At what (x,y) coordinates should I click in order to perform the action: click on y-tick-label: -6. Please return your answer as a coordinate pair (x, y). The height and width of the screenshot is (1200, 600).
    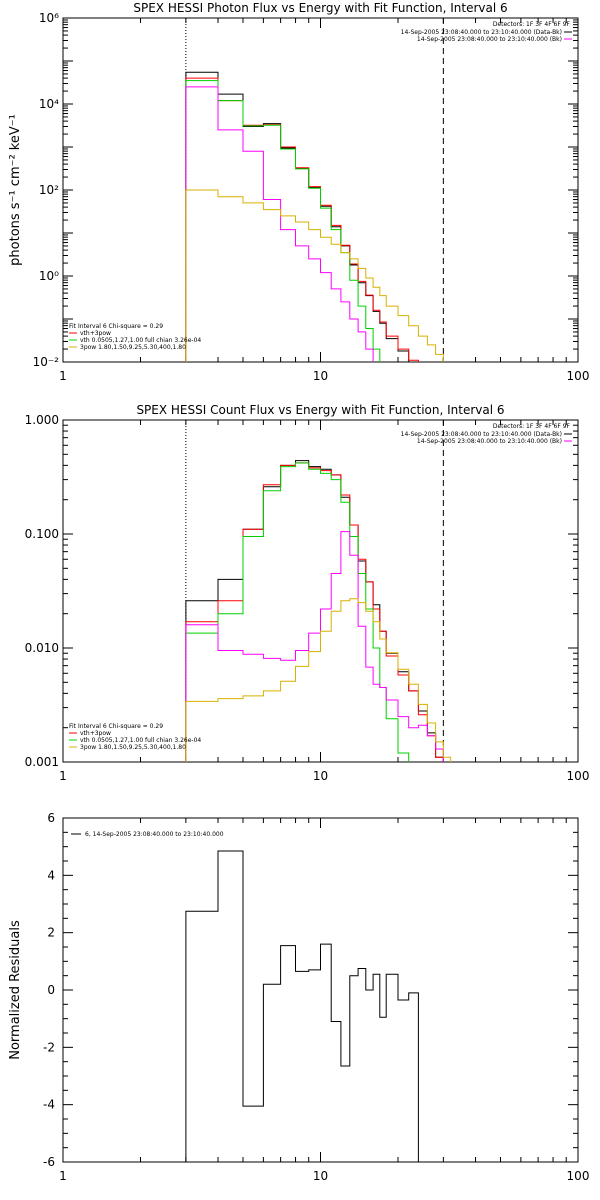
    Looking at the image, I should click on (49, 1162).